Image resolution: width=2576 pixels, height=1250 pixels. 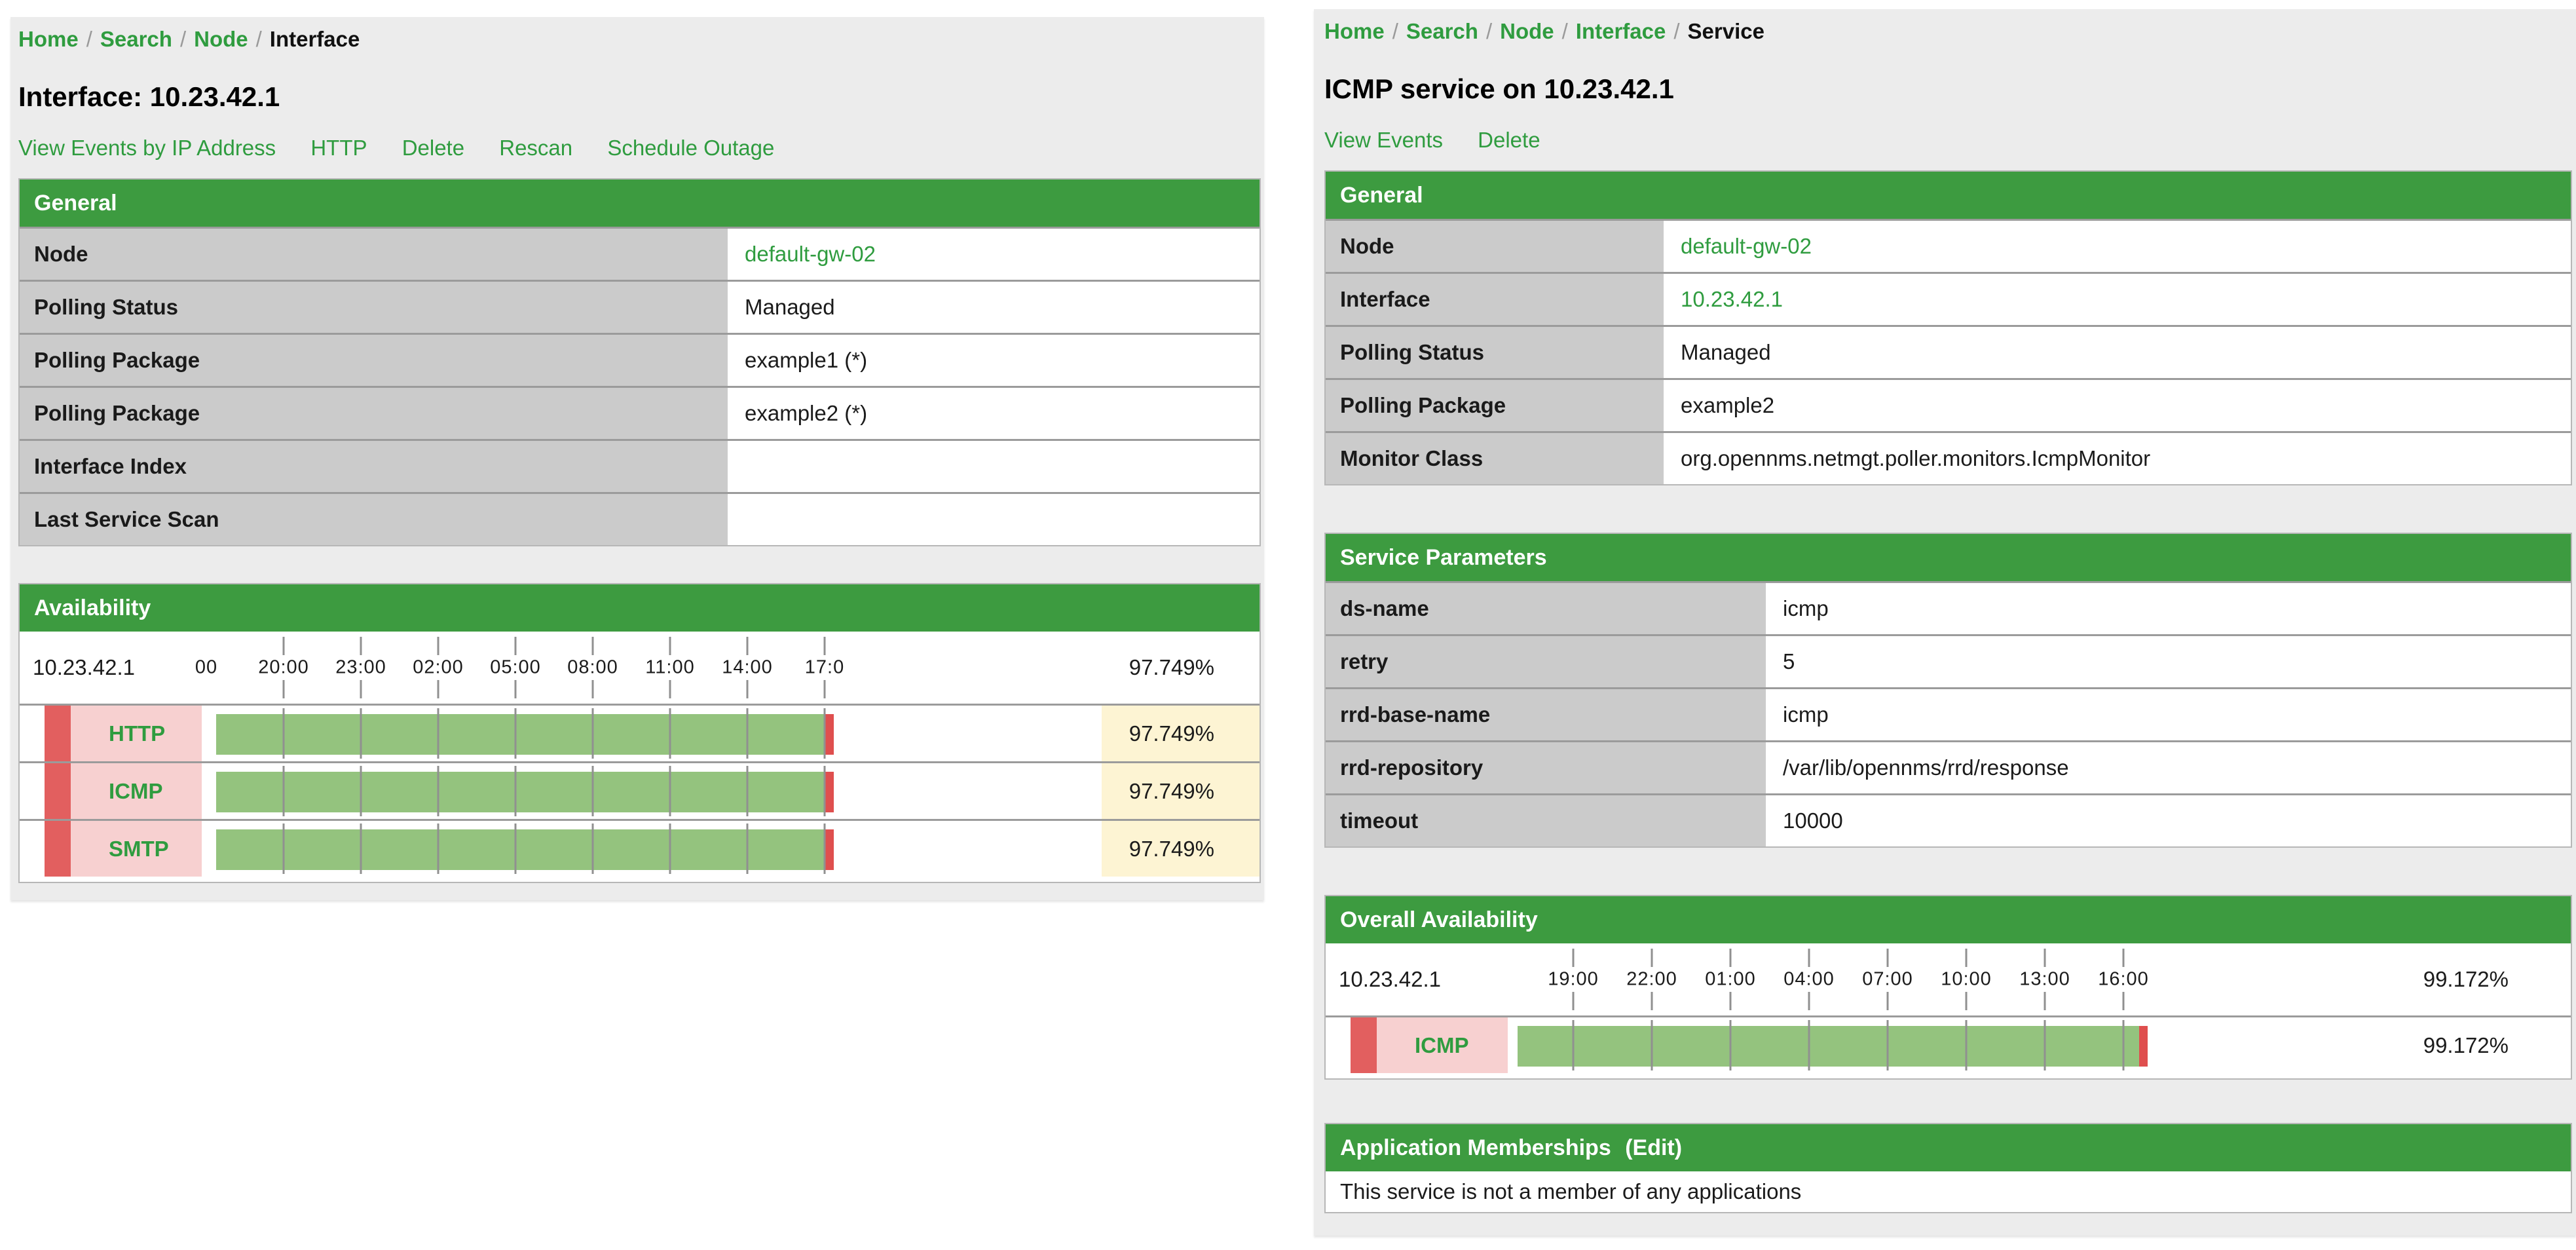 What do you see at coordinates (994, 360) in the screenshot?
I see `row-value: example1 (*)` at bounding box center [994, 360].